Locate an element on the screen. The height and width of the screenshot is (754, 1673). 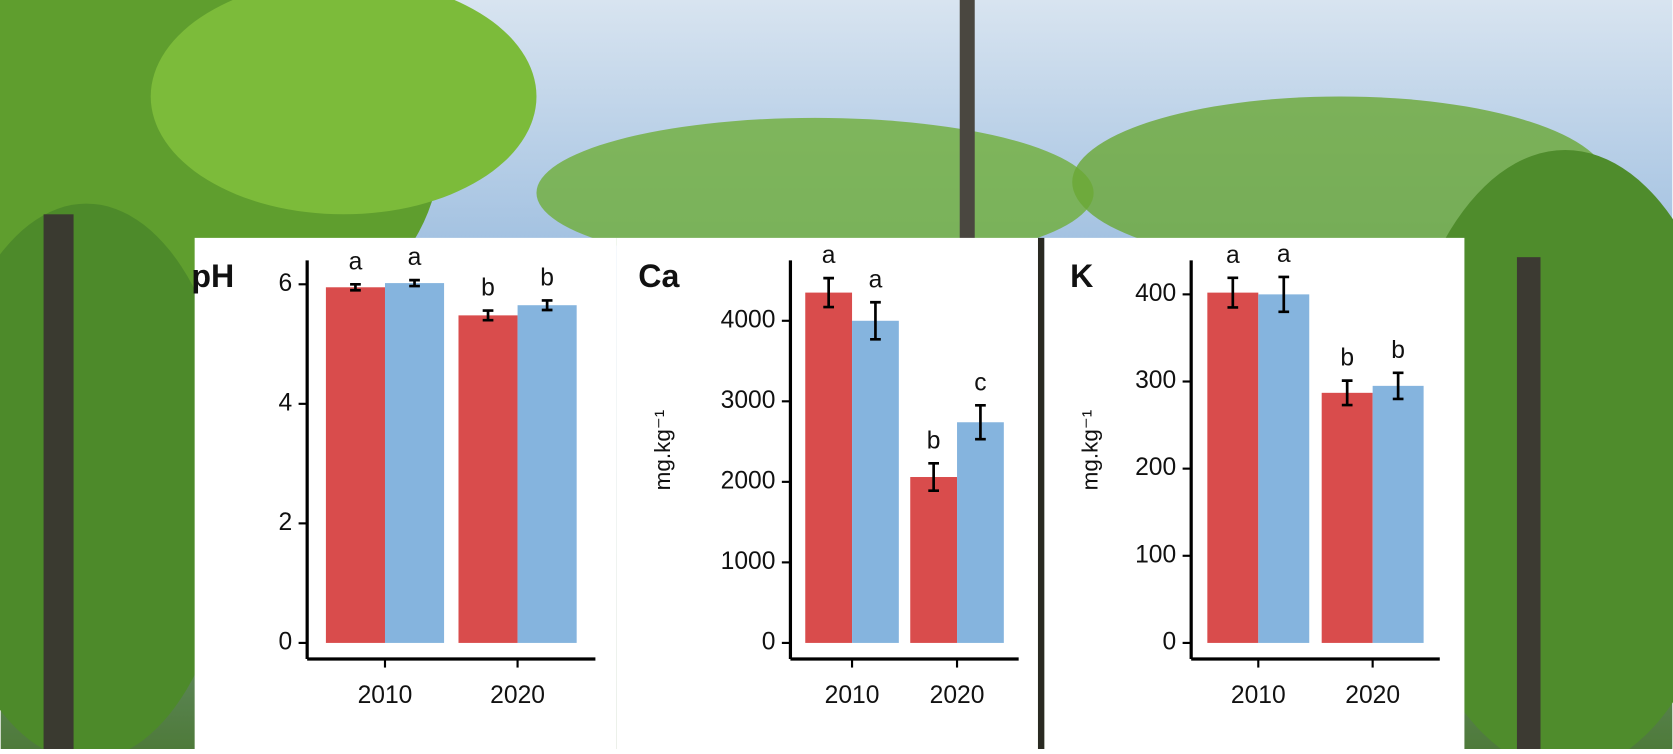
y-tick-label: 1000 is located at coordinates (748, 561).